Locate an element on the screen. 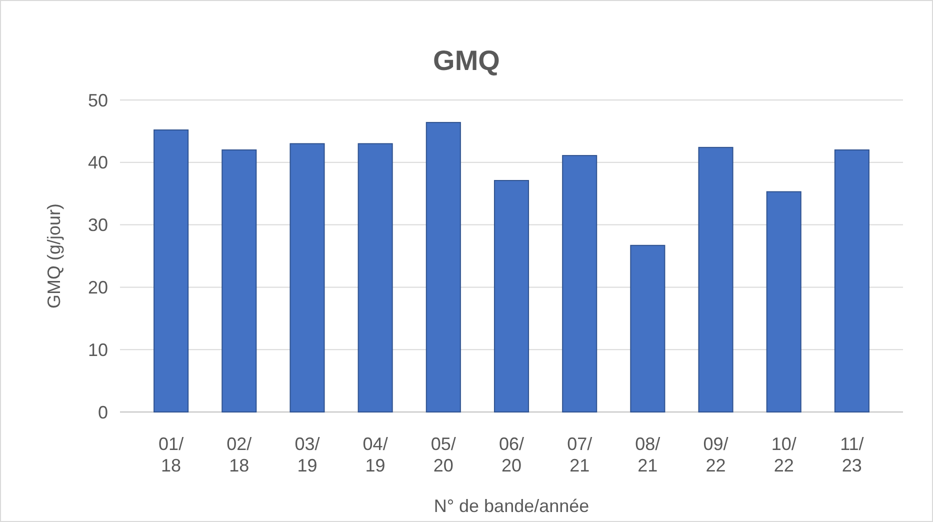 This screenshot has width=933, height=522. y-tick-label: 0 is located at coordinates (103, 412).